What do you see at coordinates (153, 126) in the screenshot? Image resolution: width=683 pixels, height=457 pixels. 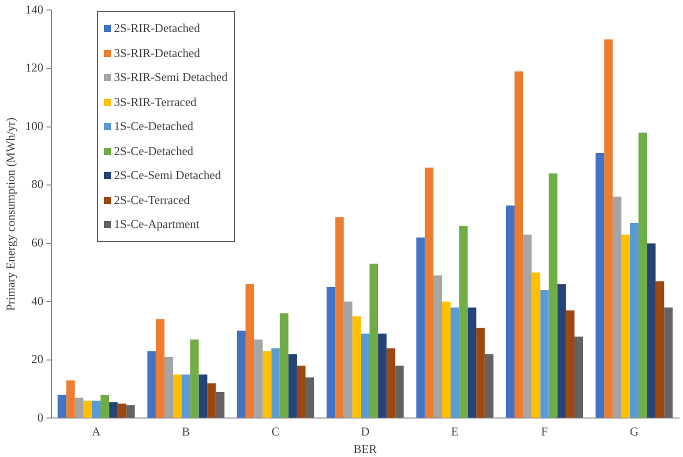 I see `legend-label: 1S-Ce-Detached` at bounding box center [153, 126].